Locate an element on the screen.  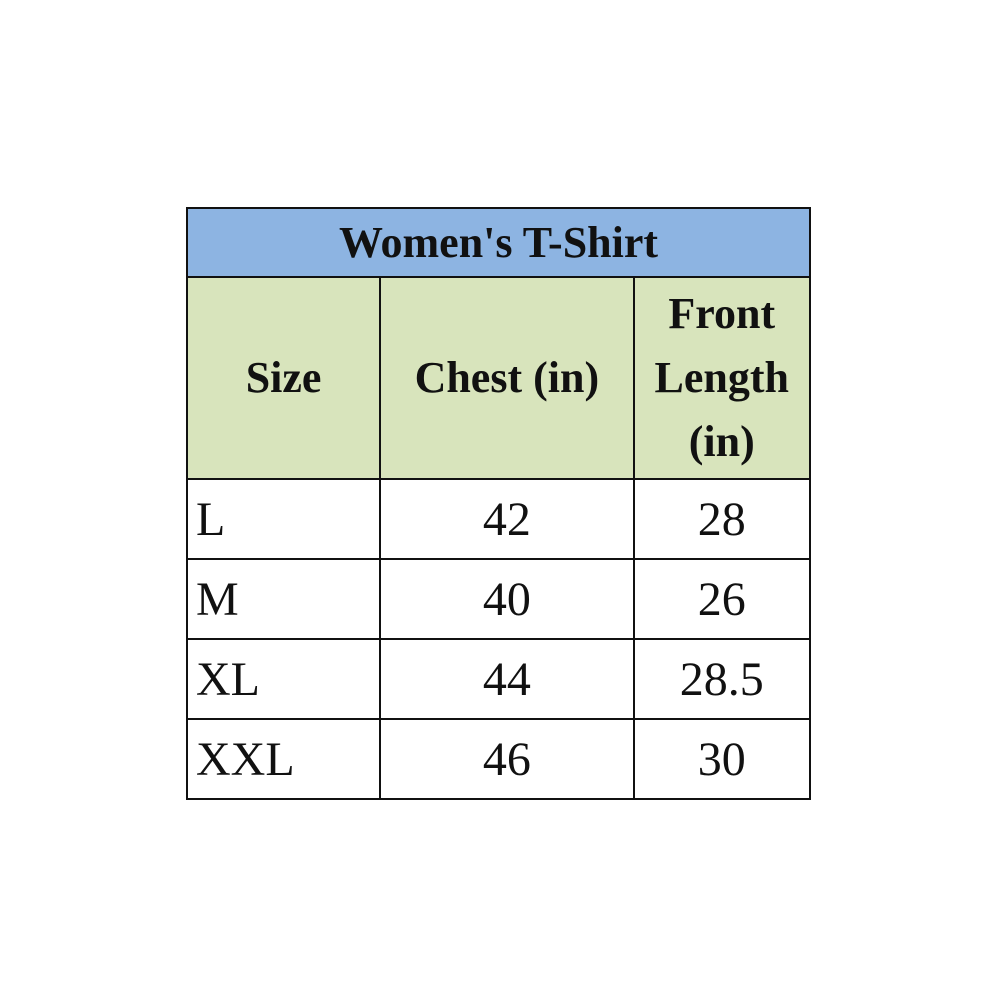
table-row: XXL 46 30 is located at coordinates (498, 759).